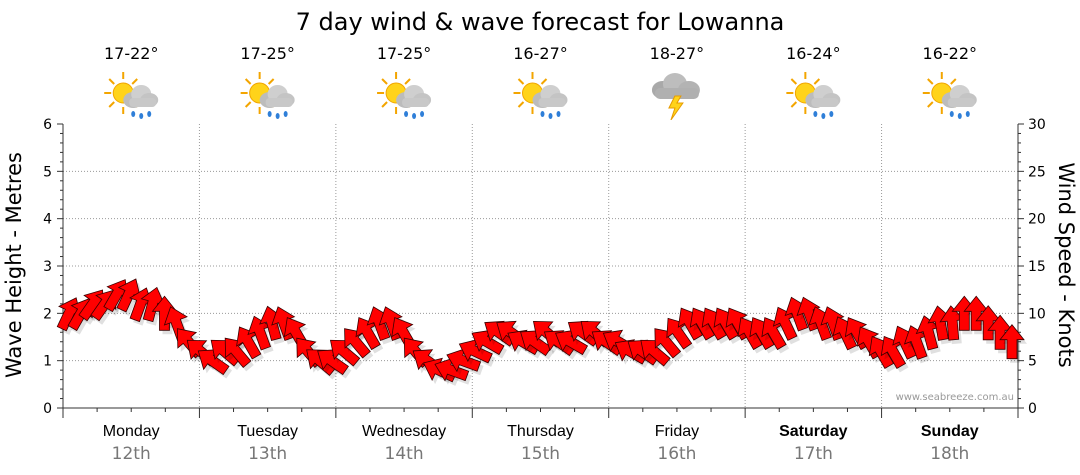  What do you see at coordinates (955, 397) in the screenshot?
I see `credit-watermark: www.seabreeze.com.au` at bounding box center [955, 397].